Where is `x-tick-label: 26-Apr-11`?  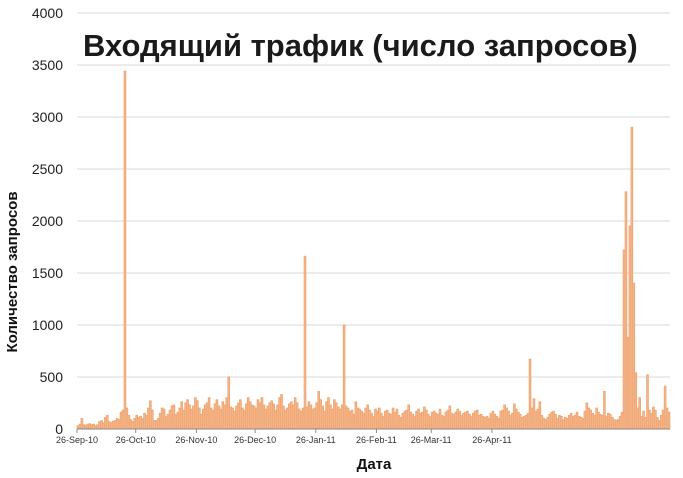 x-tick-label: 26-Apr-11 is located at coordinates (491, 440).